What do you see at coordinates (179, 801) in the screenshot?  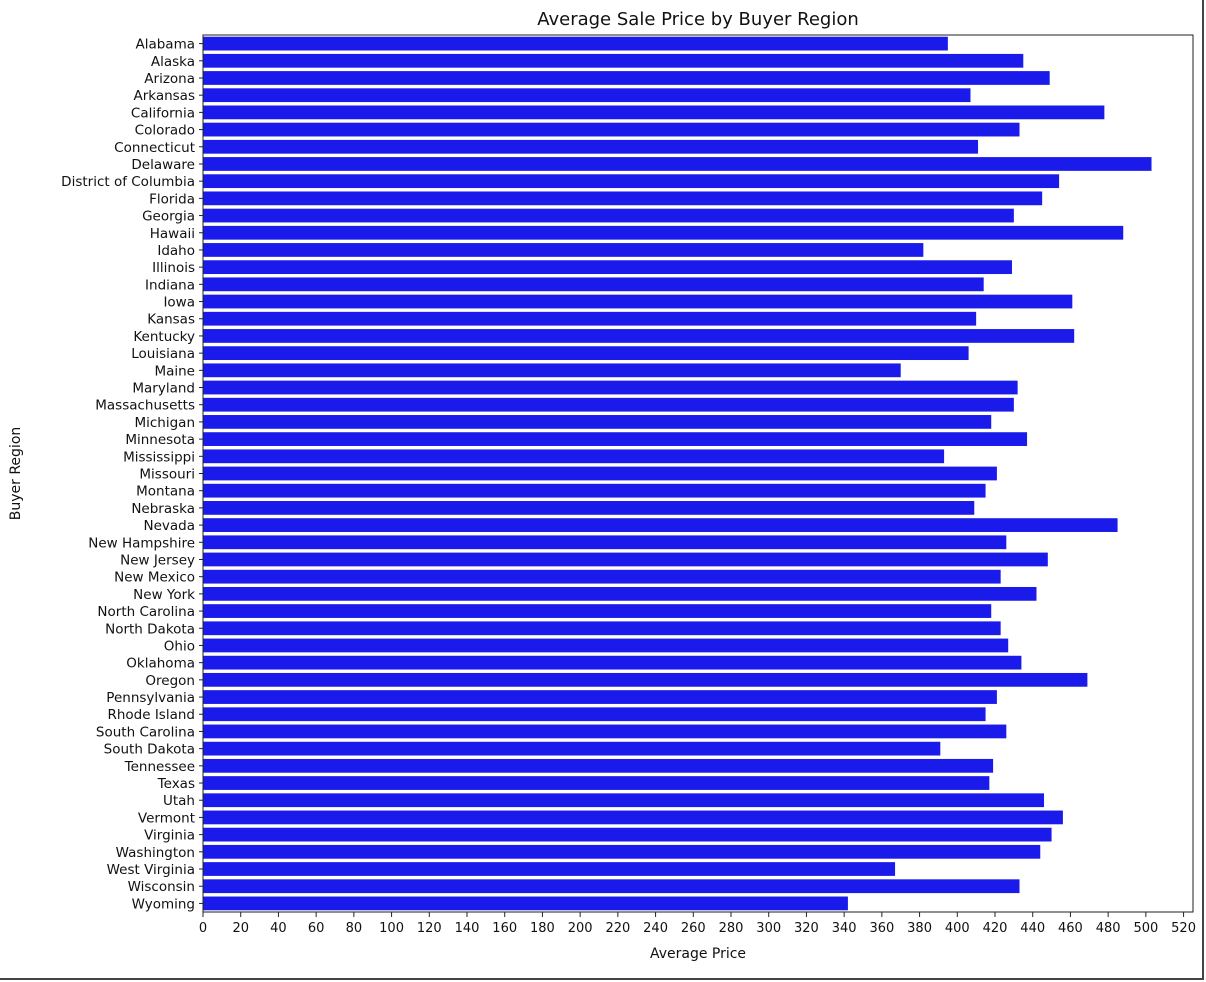 I see `y-tick-label: Utah` at bounding box center [179, 801].